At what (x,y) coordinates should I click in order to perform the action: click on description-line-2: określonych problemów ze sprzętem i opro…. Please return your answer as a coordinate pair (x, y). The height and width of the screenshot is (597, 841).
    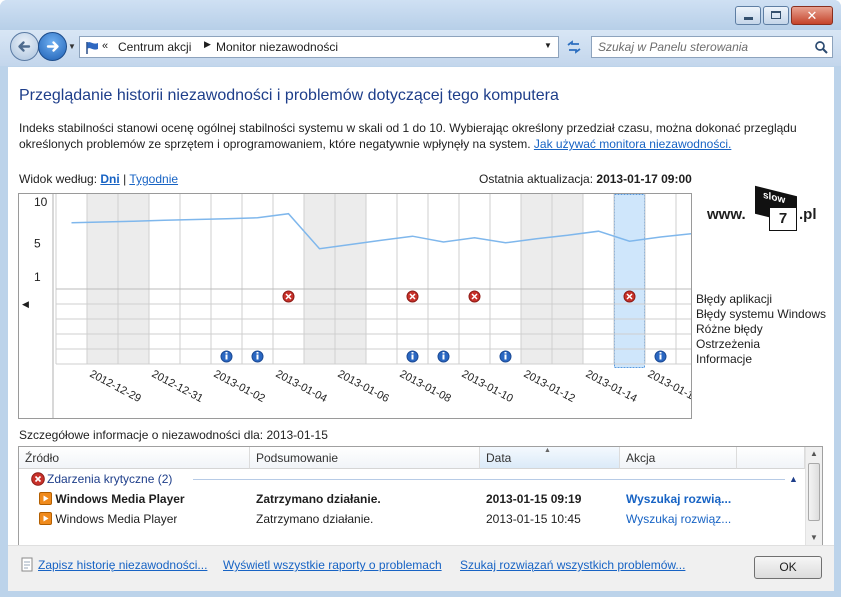
    Looking at the image, I should click on (419, 144).